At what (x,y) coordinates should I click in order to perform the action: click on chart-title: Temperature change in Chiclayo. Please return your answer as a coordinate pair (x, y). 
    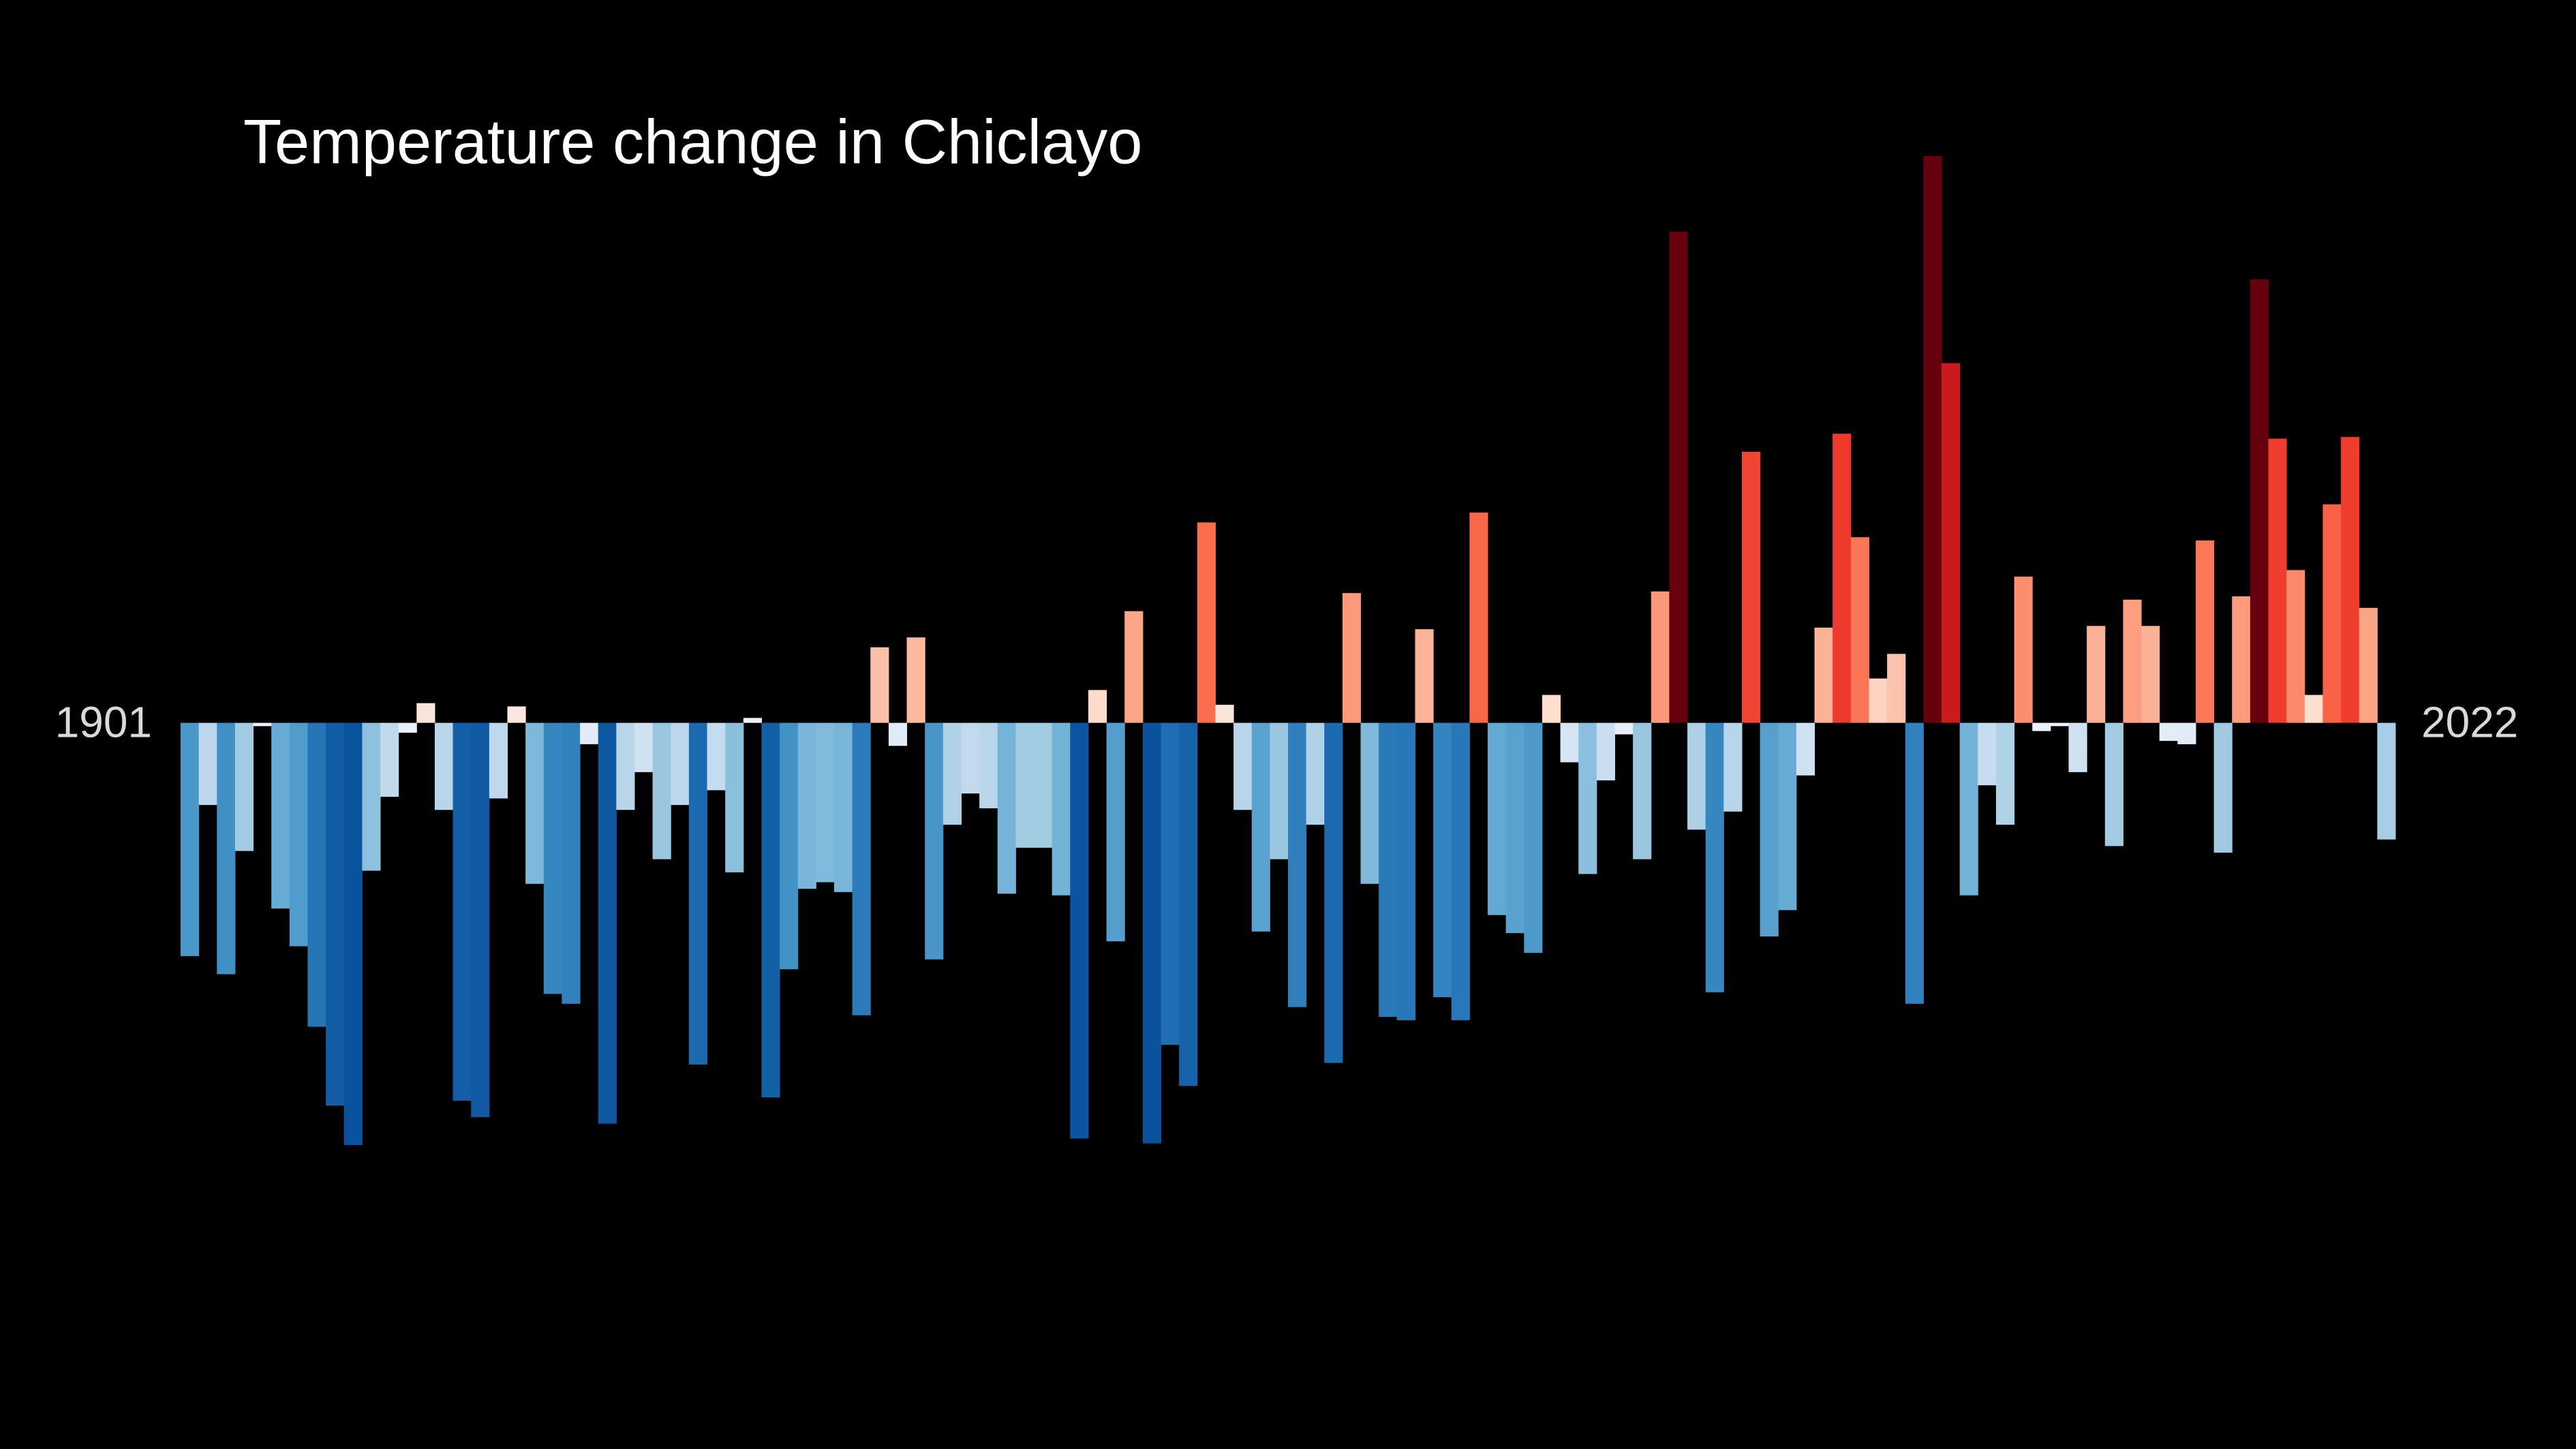
    Looking at the image, I should click on (692, 142).